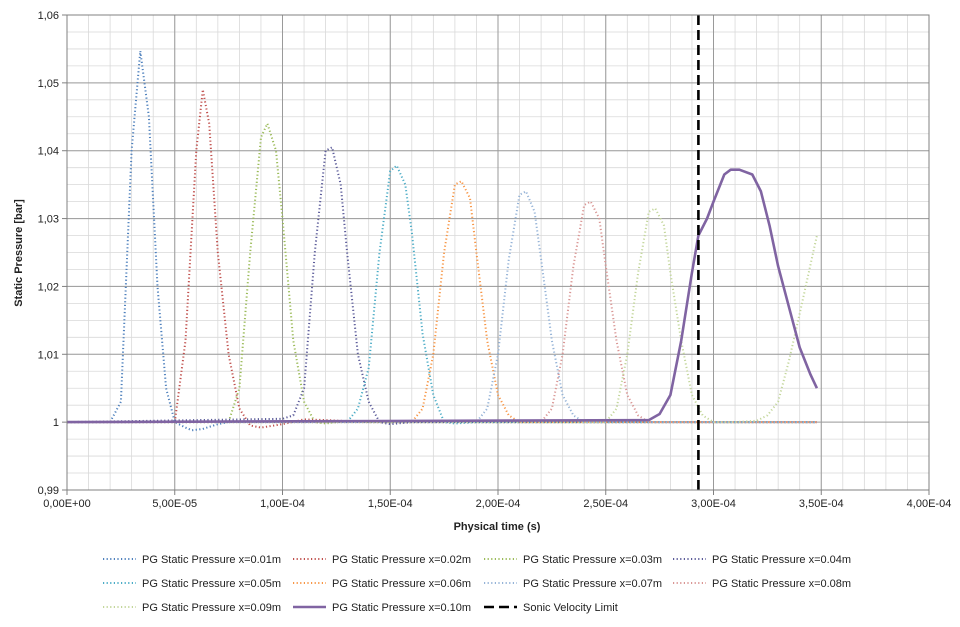  What do you see at coordinates (48, 152) in the screenshot?
I see `y-tick-label: 1,04` at bounding box center [48, 152].